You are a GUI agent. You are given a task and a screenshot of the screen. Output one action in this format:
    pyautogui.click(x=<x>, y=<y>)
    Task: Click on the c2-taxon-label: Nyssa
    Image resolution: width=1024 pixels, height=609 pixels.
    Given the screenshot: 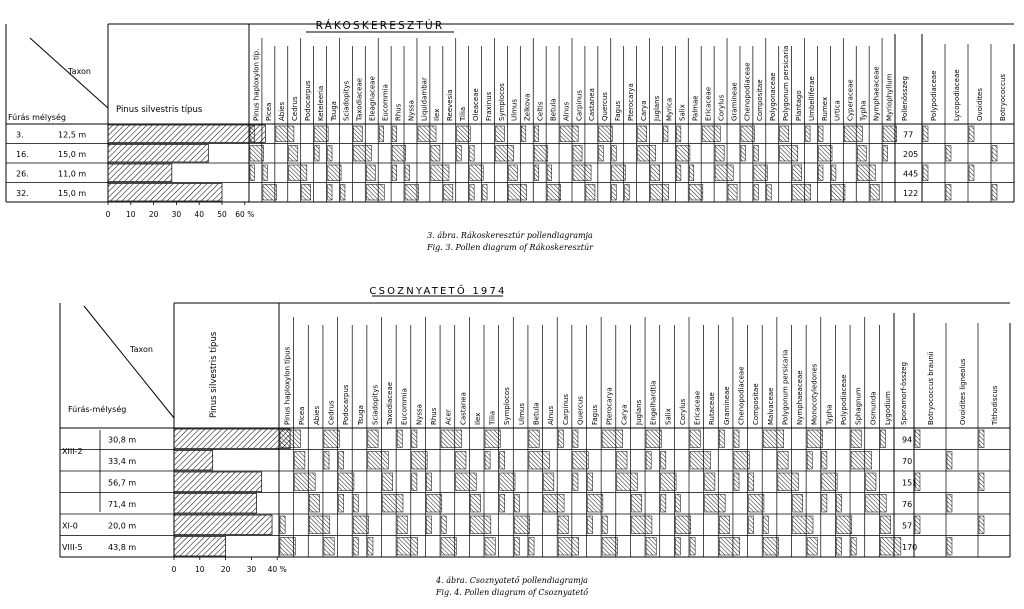 What is the action you would take?
    pyautogui.click(x=419, y=414)
    